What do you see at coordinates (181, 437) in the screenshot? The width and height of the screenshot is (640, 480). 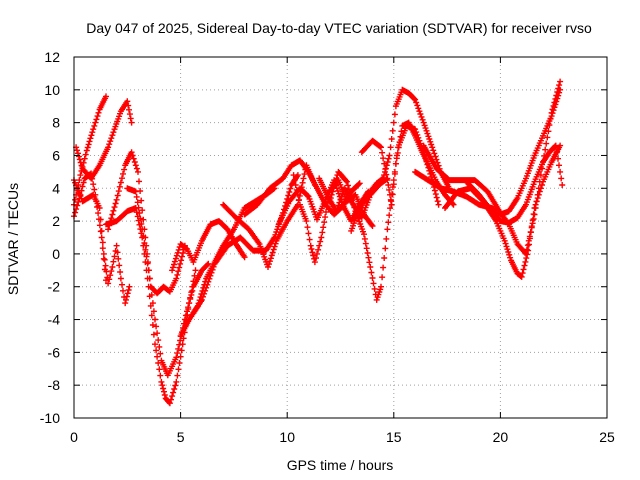 I see `x-tick-label: 5` at bounding box center [181, 437].